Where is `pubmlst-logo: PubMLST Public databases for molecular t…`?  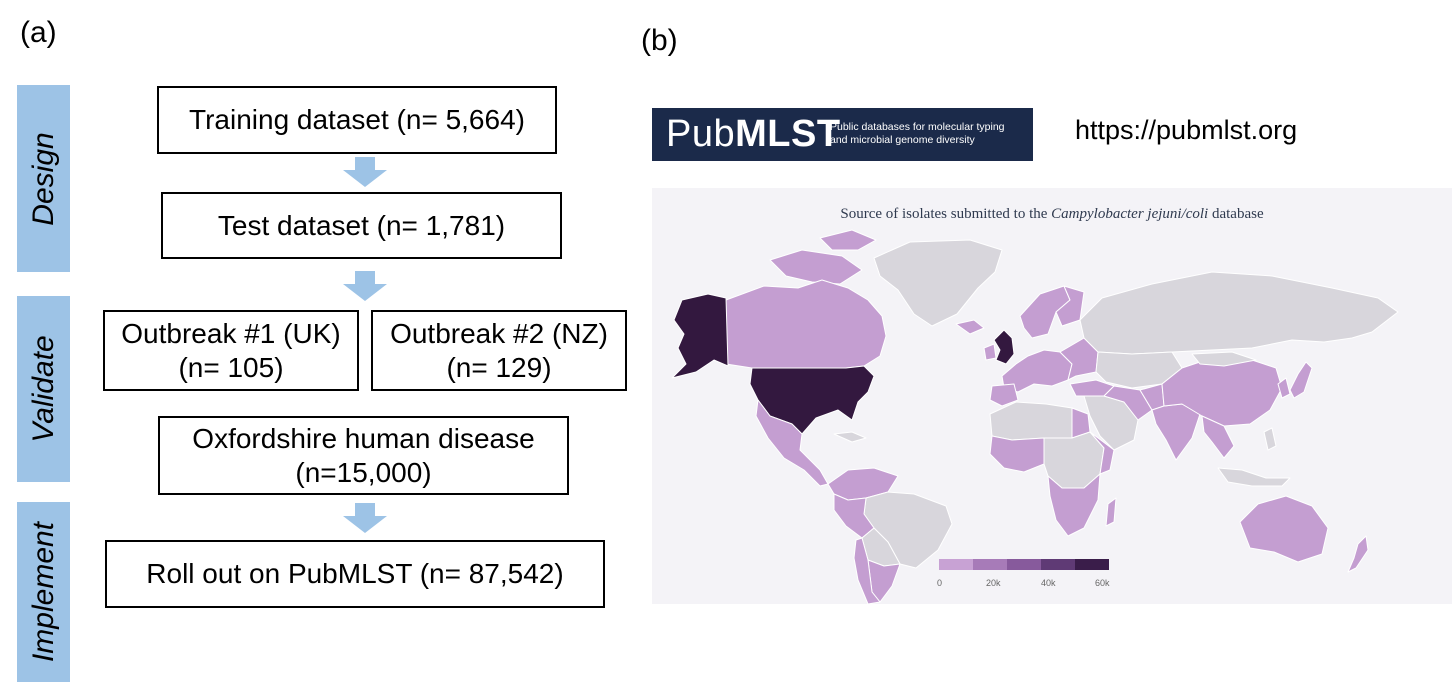
pubmlst-logo: PubMLST Public databases for molecular t… is located at coordinates (842, 134).